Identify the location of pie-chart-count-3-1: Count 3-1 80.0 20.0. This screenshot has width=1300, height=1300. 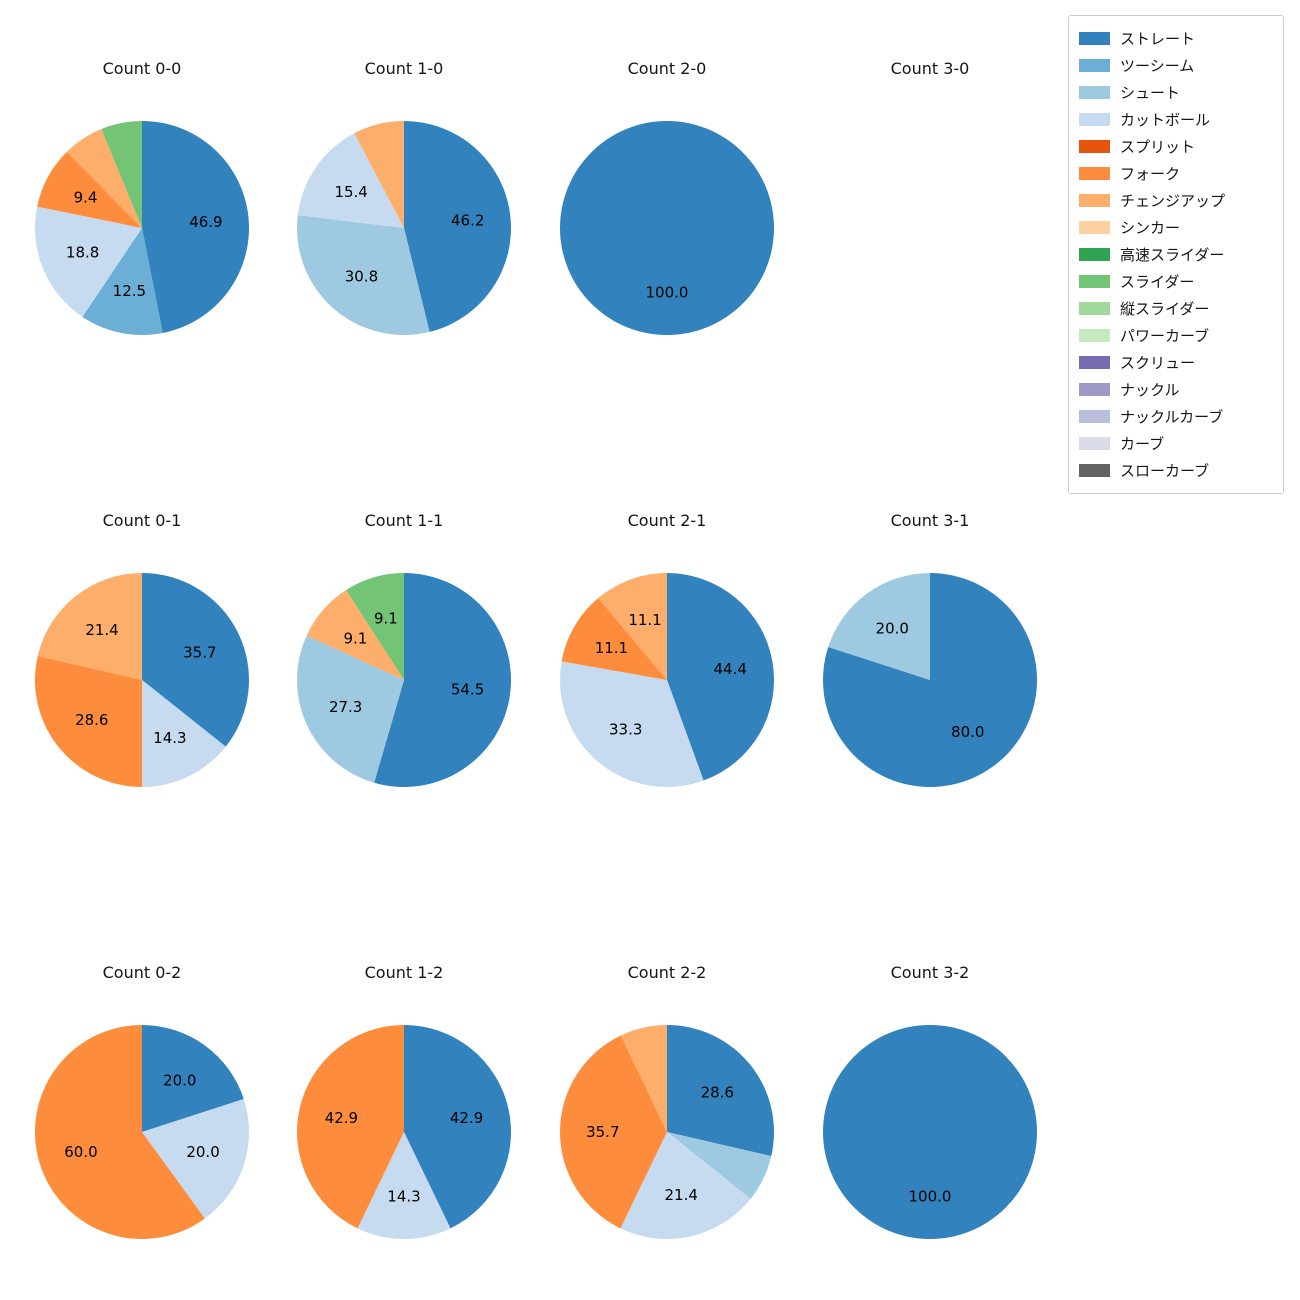
(930, 651).